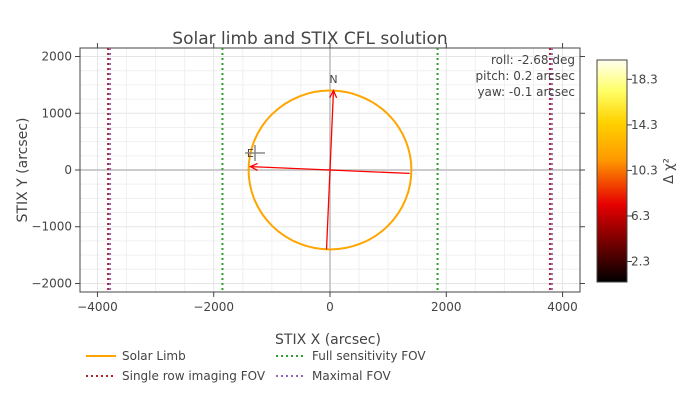 This screenshot has width=700, height=404. Describe the element at coordinates (23, 170) in the screenshot. I see `y-axis-label: STIX Y (arcsec)` at that location.